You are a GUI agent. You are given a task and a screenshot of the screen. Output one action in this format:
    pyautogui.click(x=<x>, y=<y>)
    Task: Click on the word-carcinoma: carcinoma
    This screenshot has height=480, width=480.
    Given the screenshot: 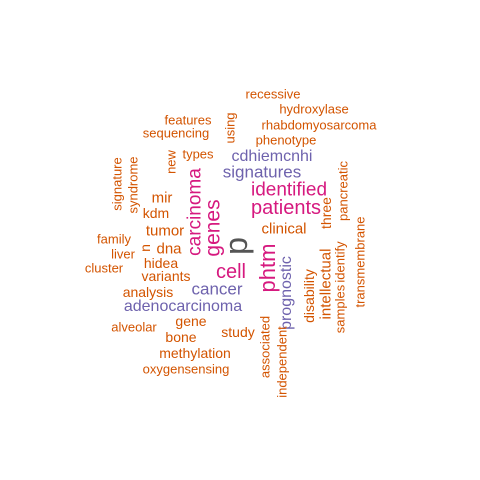 What is the action you would take?
    pyautogui.click(x=195, y=212)
    